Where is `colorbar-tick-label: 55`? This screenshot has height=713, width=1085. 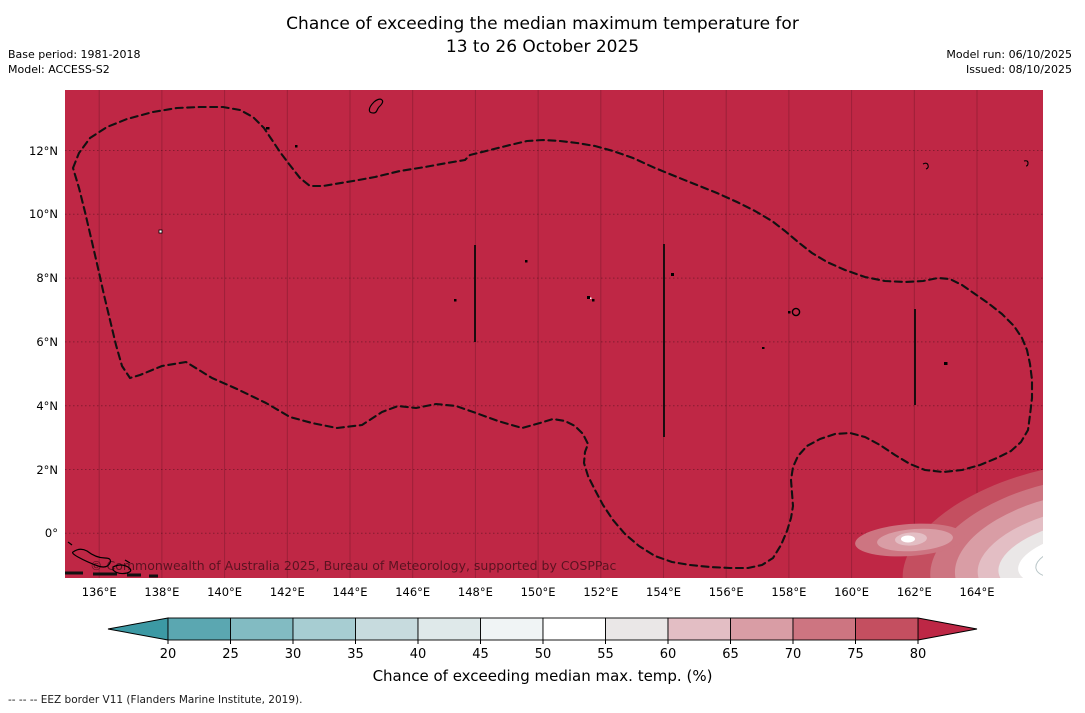 colorbar-tick-label: 55 is located at coordinates (605, 654).